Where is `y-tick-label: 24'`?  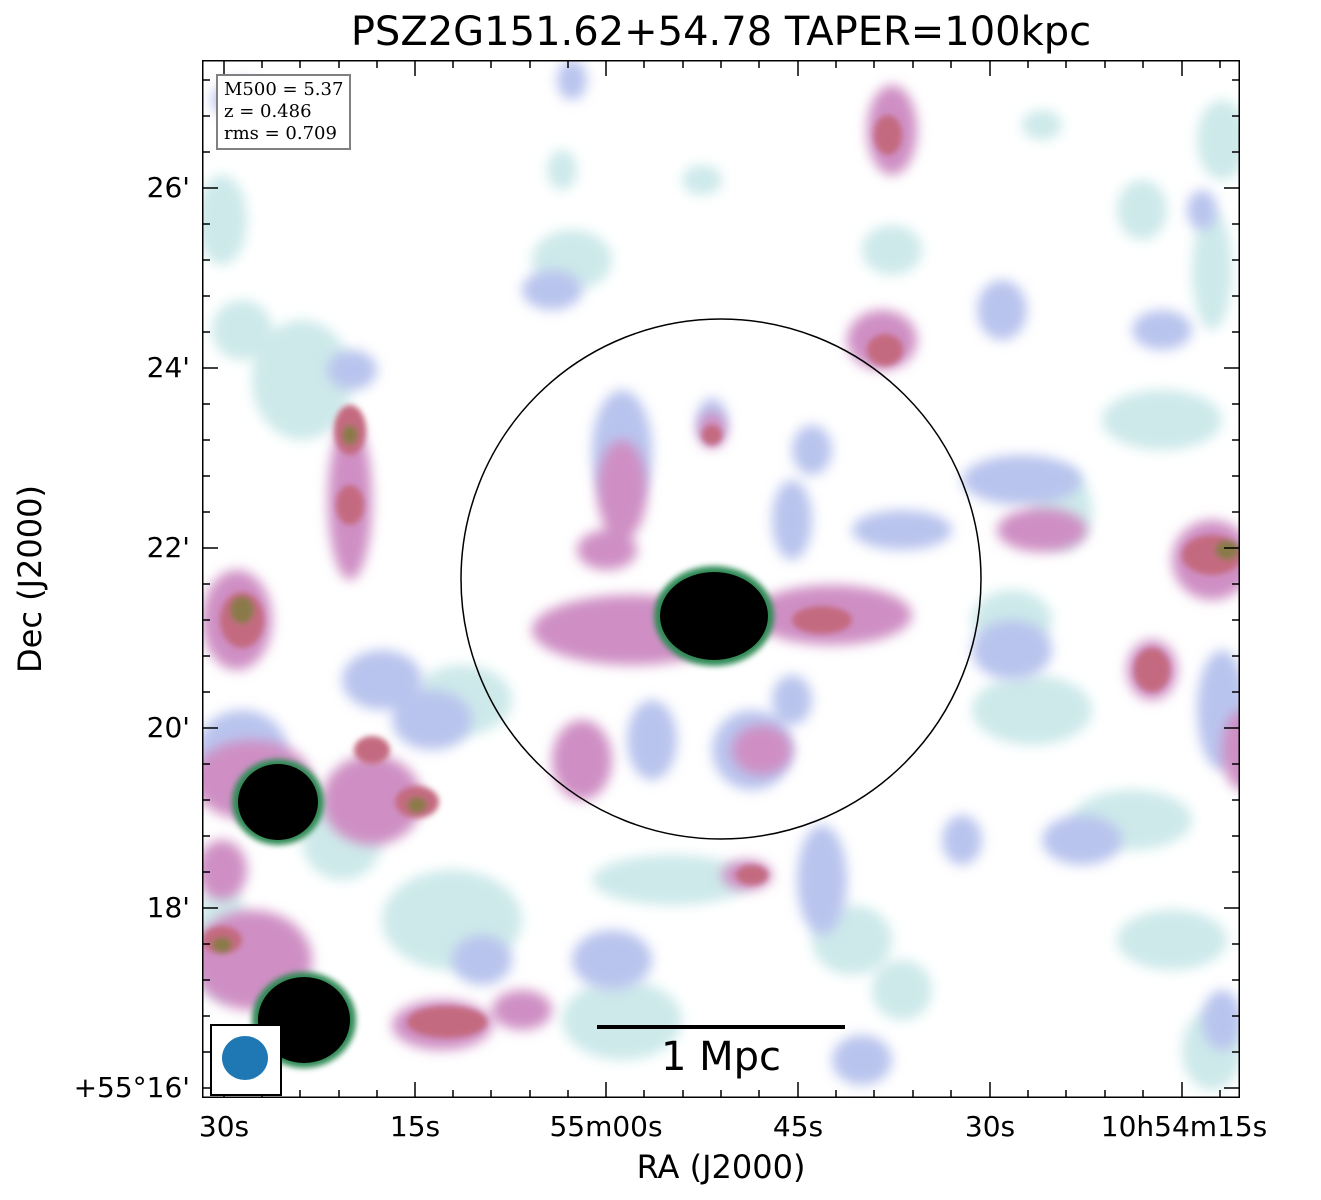 y-tick-label: 24' is located at coordinates (168, 367).